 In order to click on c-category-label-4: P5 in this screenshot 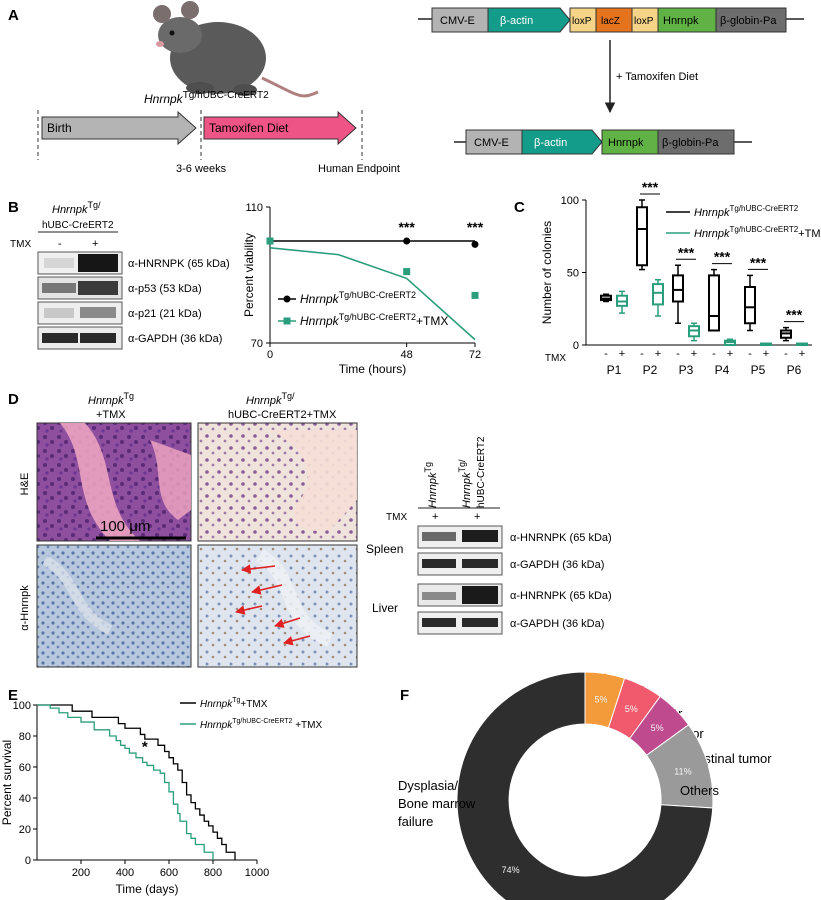, I will do `click(758, 370)`.